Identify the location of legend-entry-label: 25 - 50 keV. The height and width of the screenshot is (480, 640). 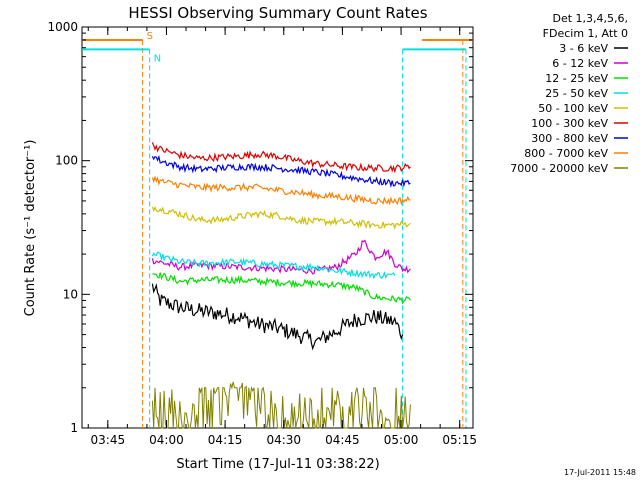
(576, 93).